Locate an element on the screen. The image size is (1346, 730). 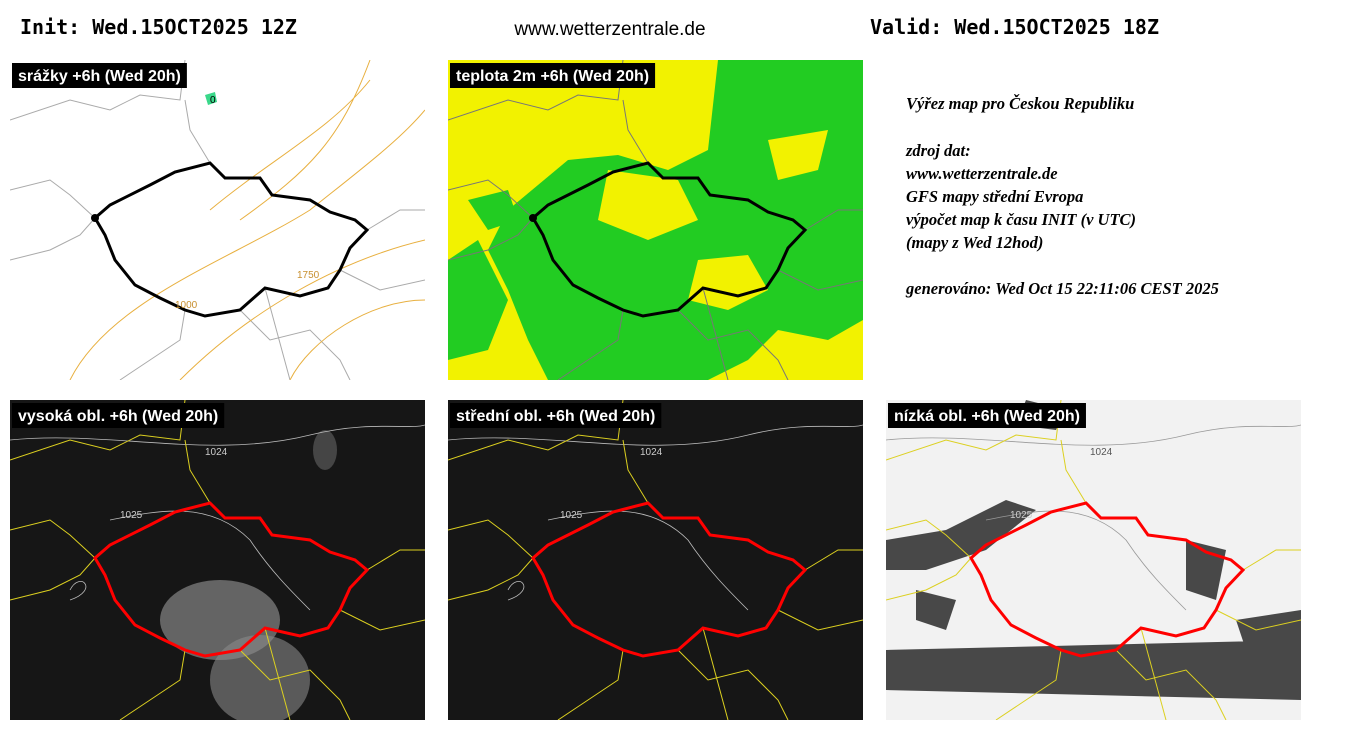
panel-title: srážky +6h (Wed 20h) is located at coordinates (99, 76).